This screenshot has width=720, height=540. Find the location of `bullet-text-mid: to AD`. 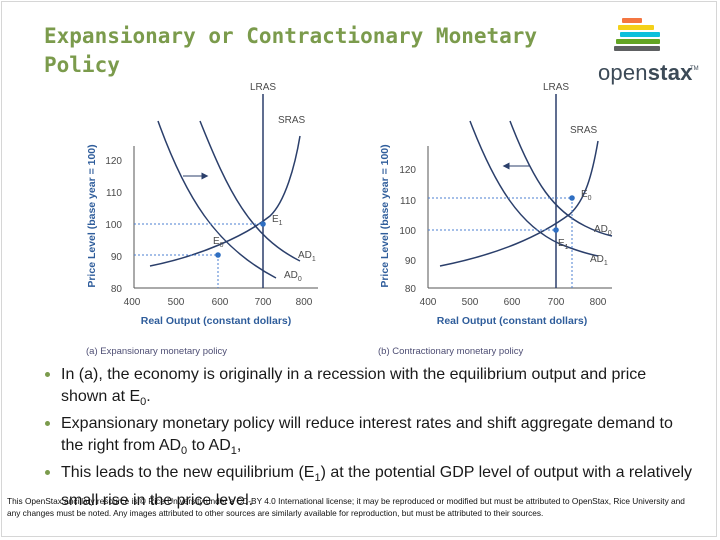

bullet-text-mid: to AD is located at coordinates (209, 445).